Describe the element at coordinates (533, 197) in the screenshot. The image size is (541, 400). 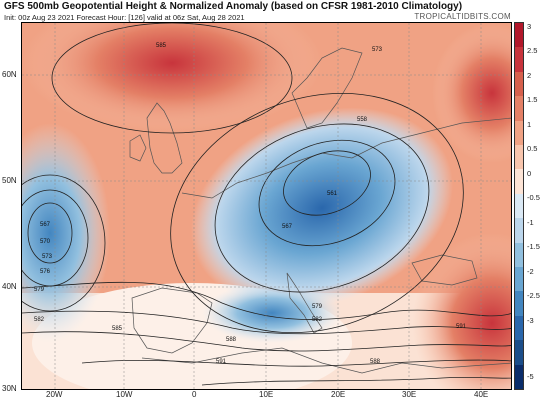
I see `colorbar-tick: -0.5` at that location.